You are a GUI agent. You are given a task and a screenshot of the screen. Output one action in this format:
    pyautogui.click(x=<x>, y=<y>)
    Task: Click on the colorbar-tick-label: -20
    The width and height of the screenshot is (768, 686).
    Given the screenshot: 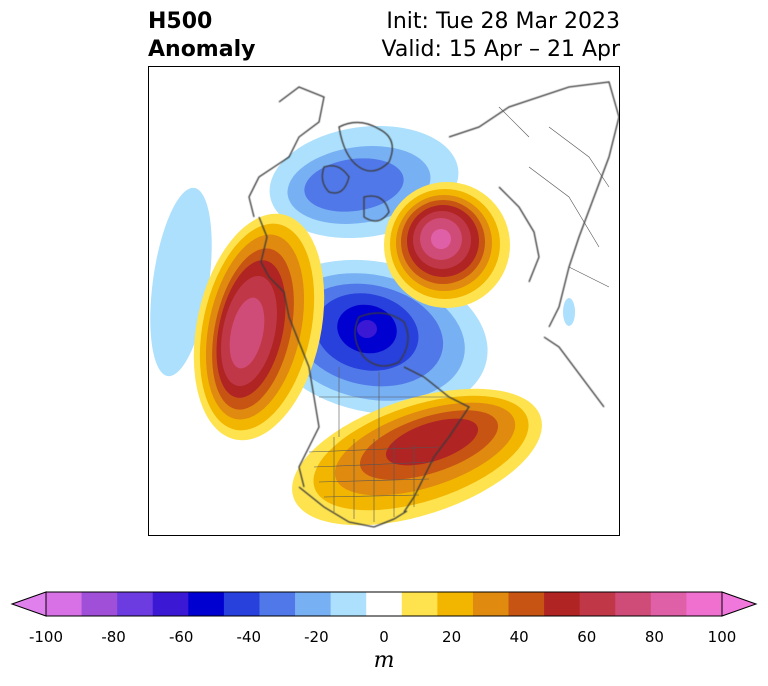 What is the action you would take?
    pyautogui.click(x=316, y=637)
    